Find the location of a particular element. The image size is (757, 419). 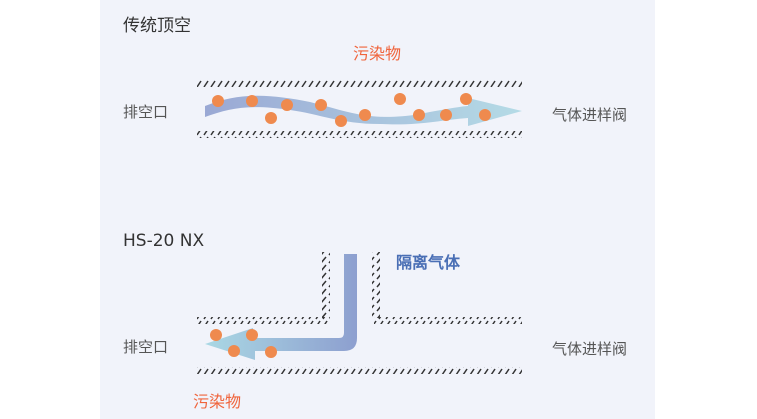

hs20nx-title: HS-20 NX is located at coordinates (164, 241).